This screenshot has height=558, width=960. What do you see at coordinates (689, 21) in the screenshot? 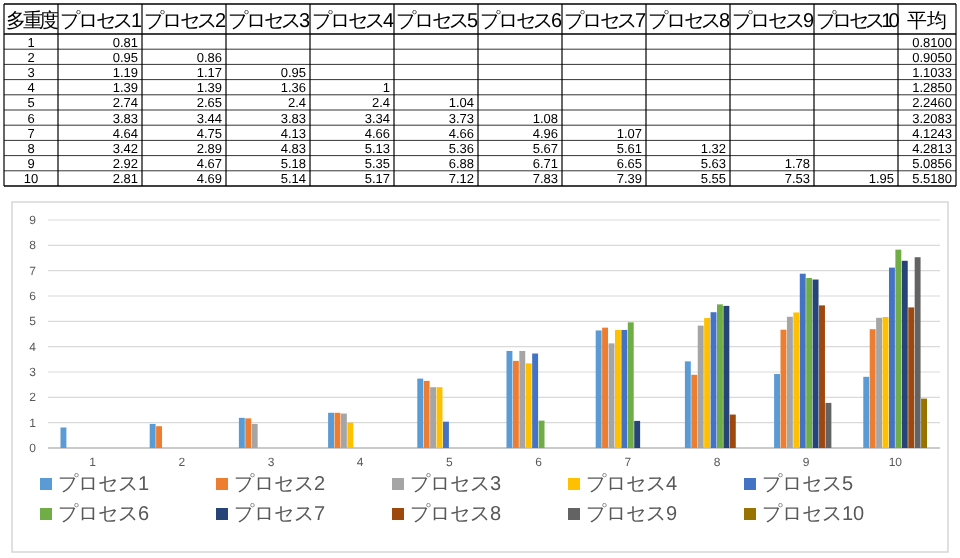
I see `x-tick-label: プロセス8` at bounding box center [689, 21].